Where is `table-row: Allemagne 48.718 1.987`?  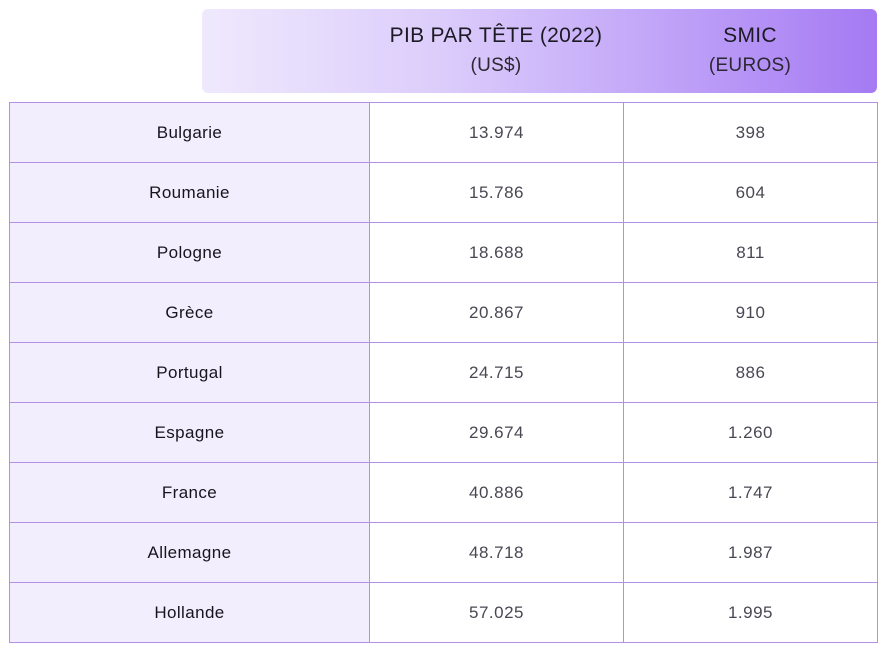 table-row: Allemagne 48.718 1.987 is located at coordinates (443, 552).